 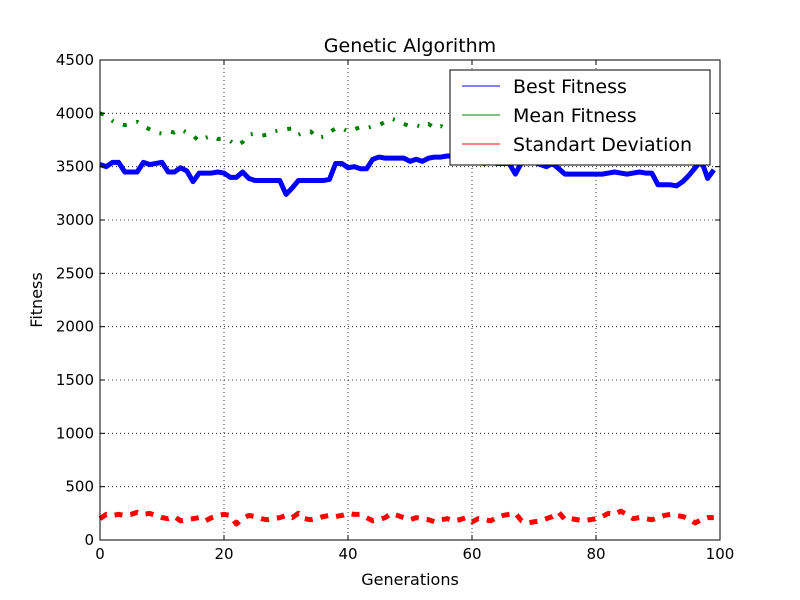 What do you see at coordinates (410, 579) in the screenshot?
I see `x-axis-label: Generations` at bounding box center [410, 579].